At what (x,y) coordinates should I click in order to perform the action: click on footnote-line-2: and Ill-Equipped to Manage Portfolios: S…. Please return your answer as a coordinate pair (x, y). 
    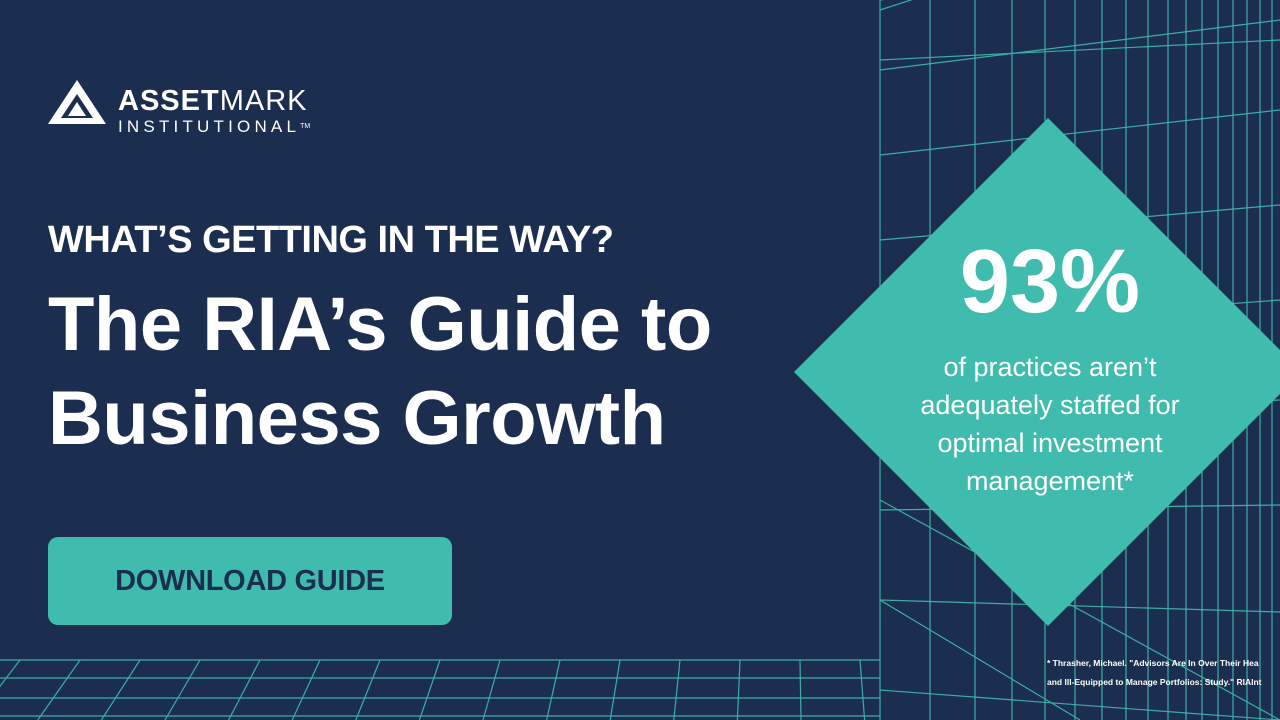
    Looking at the image, I should click on (1154, 682).